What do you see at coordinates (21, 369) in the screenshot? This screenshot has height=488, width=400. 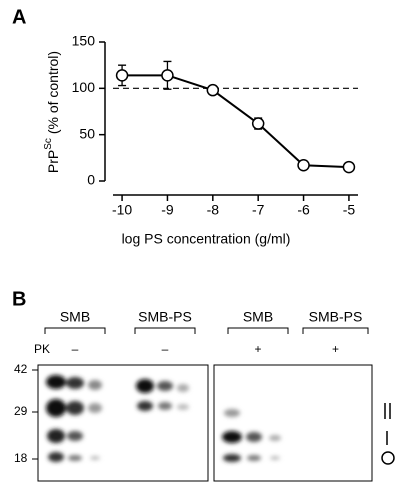 I see `mw-marker: 42` at bounding box center [21, 369].